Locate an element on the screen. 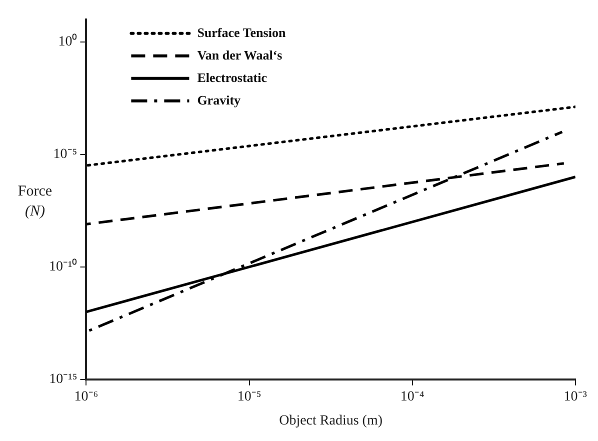 The width and height of the screenshot is (598, 441). x-tick-label: 10⁻⁵ is located at coordinates (249, 396).